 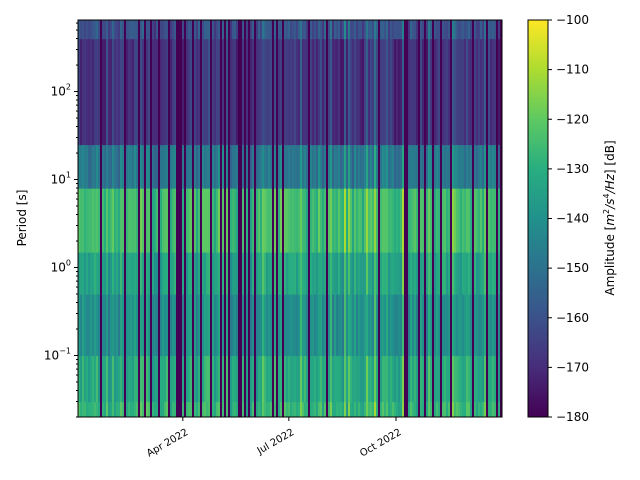 What do you see at coordinates (61, 91) in the screenshot?
I see `y-tick-label: 102` at bounding box center [61, 91].